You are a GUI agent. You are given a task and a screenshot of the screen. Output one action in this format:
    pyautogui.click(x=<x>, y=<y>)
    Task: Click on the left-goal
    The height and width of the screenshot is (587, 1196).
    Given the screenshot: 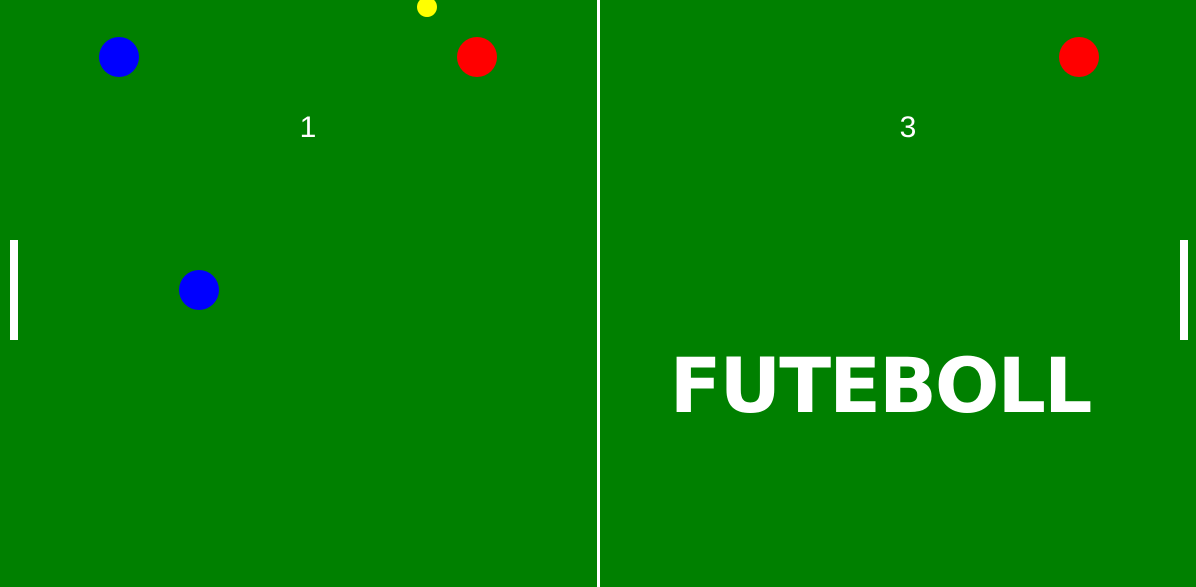 What is the action you would take?
    pyautogui.click(x=14, y=290)
    